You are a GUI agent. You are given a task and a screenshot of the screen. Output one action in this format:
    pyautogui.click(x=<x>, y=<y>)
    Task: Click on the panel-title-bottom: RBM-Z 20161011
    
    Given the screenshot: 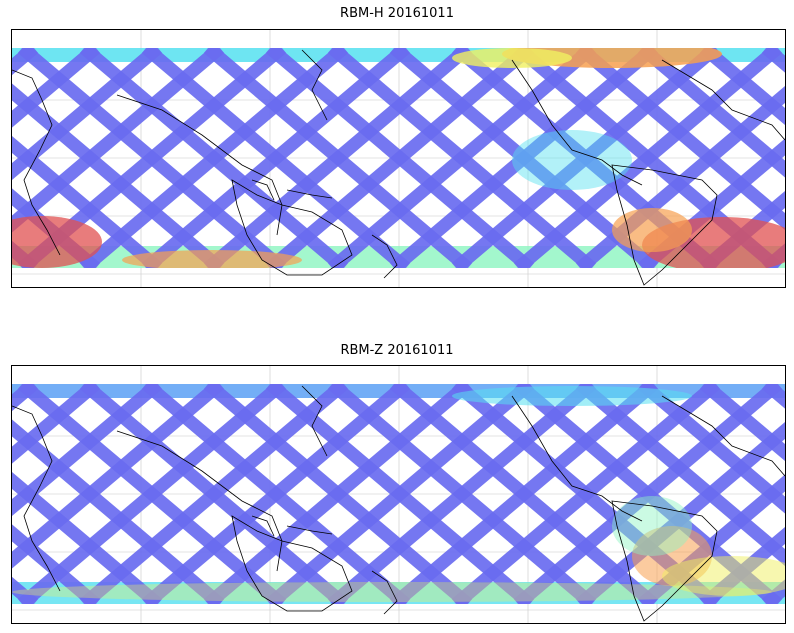 What is the action you would take?
    pyautogui.click(x=397, y=350)
    